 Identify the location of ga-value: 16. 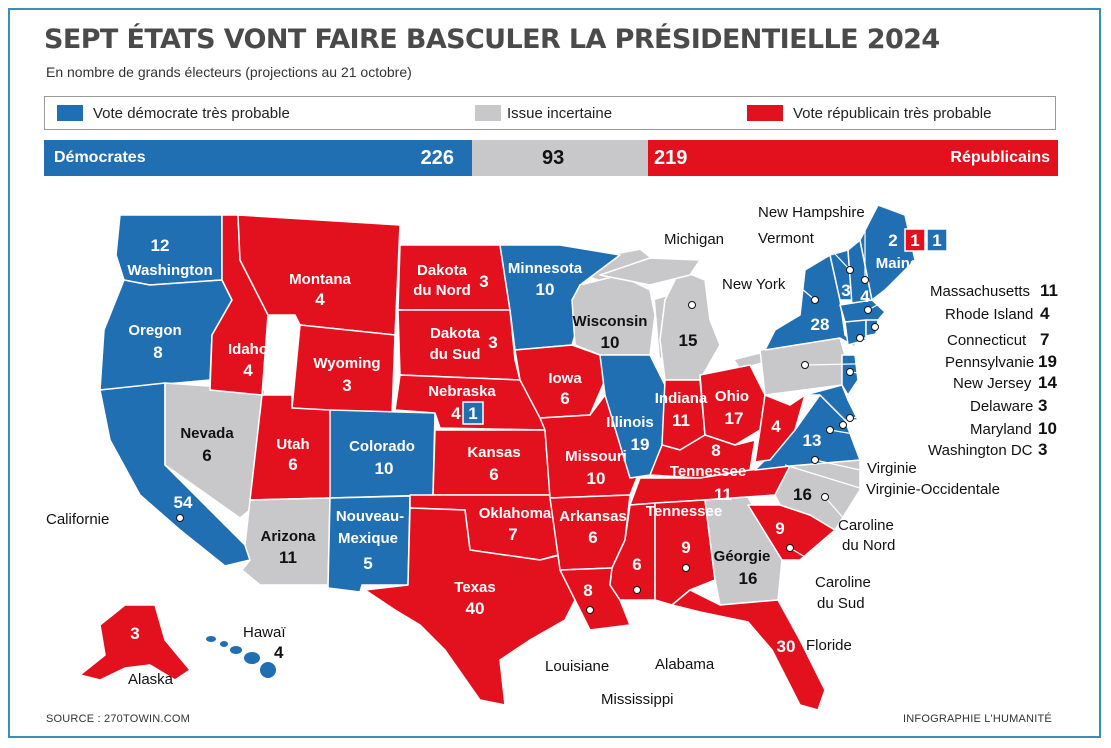
(748, 578).